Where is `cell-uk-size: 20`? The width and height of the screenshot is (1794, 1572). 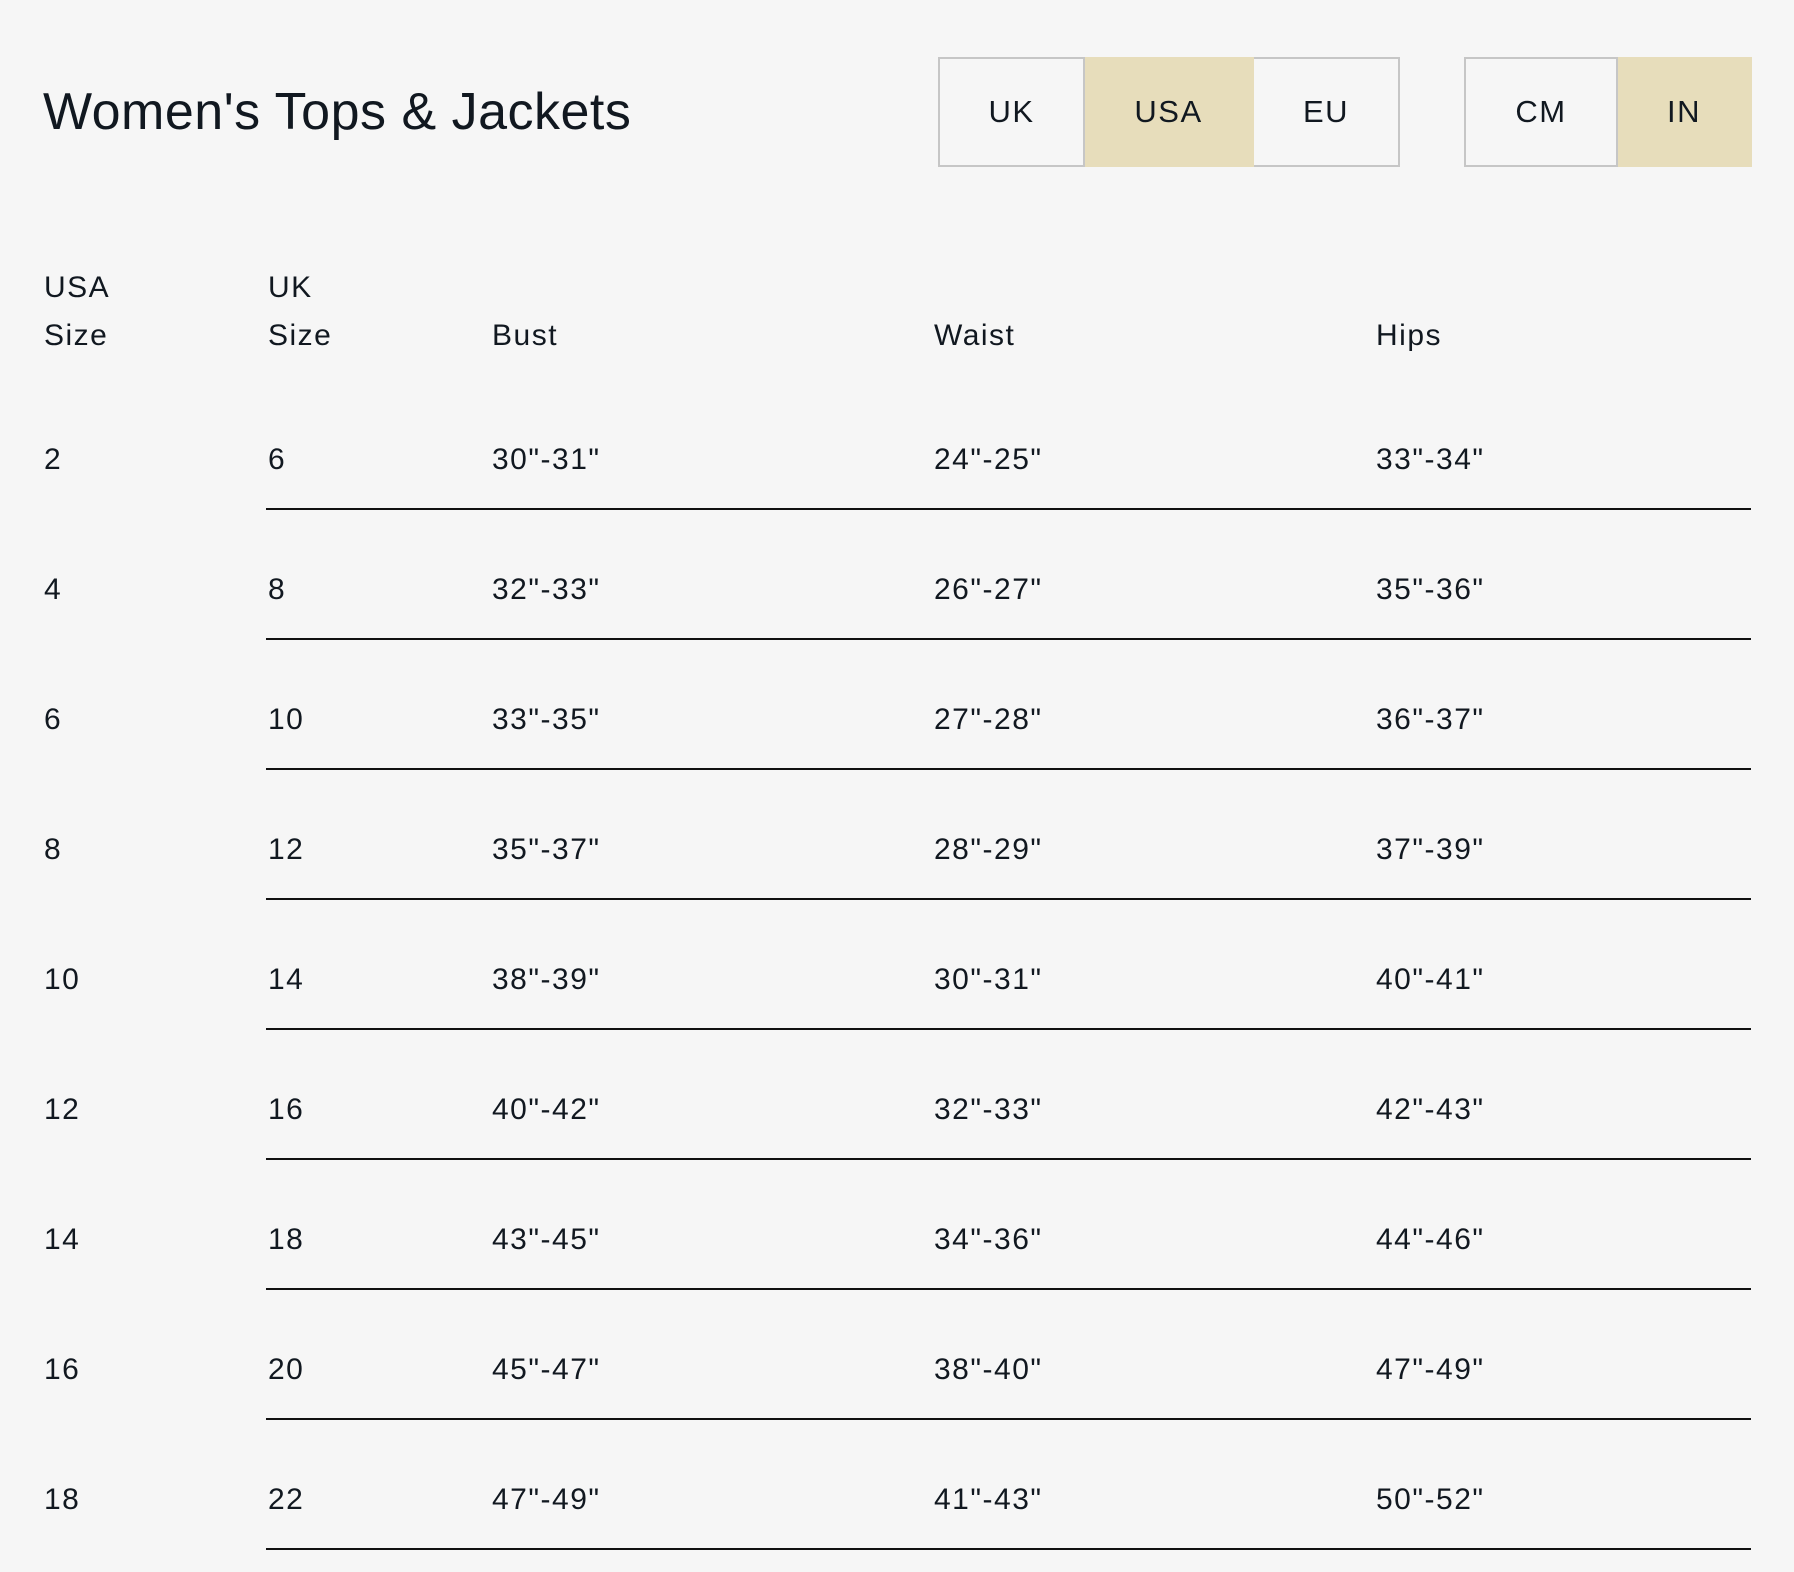 cell-uk-size: 20 is located at coordinates (286, 1369).